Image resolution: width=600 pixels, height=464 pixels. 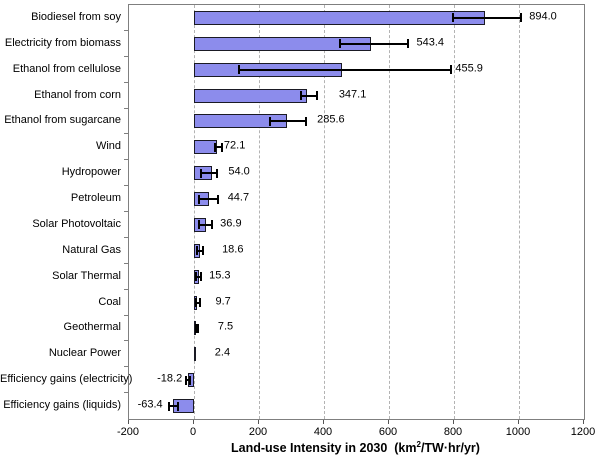 What do you see at coordinates (198, 225) in the screenshot?
I see `error-bar-cap-low-solar-photovoltaic` at bounding box center [198, 225].